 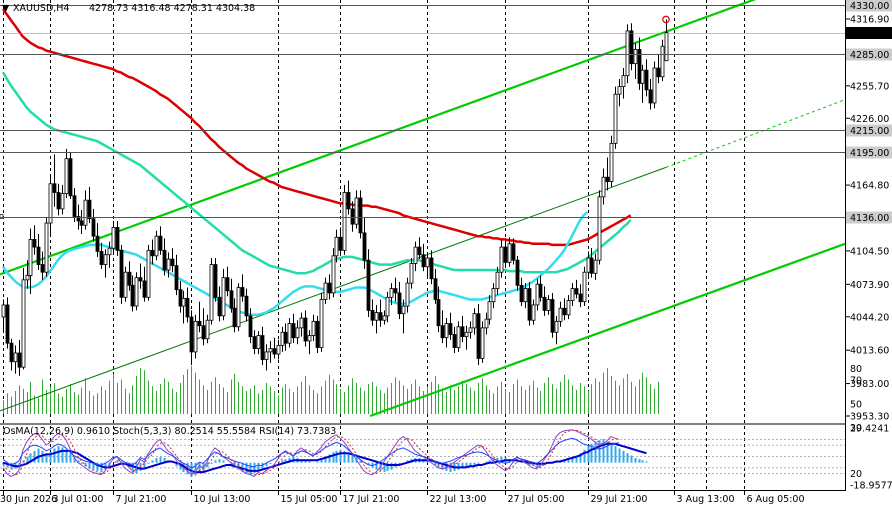 What do you see at coordinates (776, 499) in the screenshot?
I see `time-tick-label: 6 Aug 05:00` at bounding box center [776, 499].